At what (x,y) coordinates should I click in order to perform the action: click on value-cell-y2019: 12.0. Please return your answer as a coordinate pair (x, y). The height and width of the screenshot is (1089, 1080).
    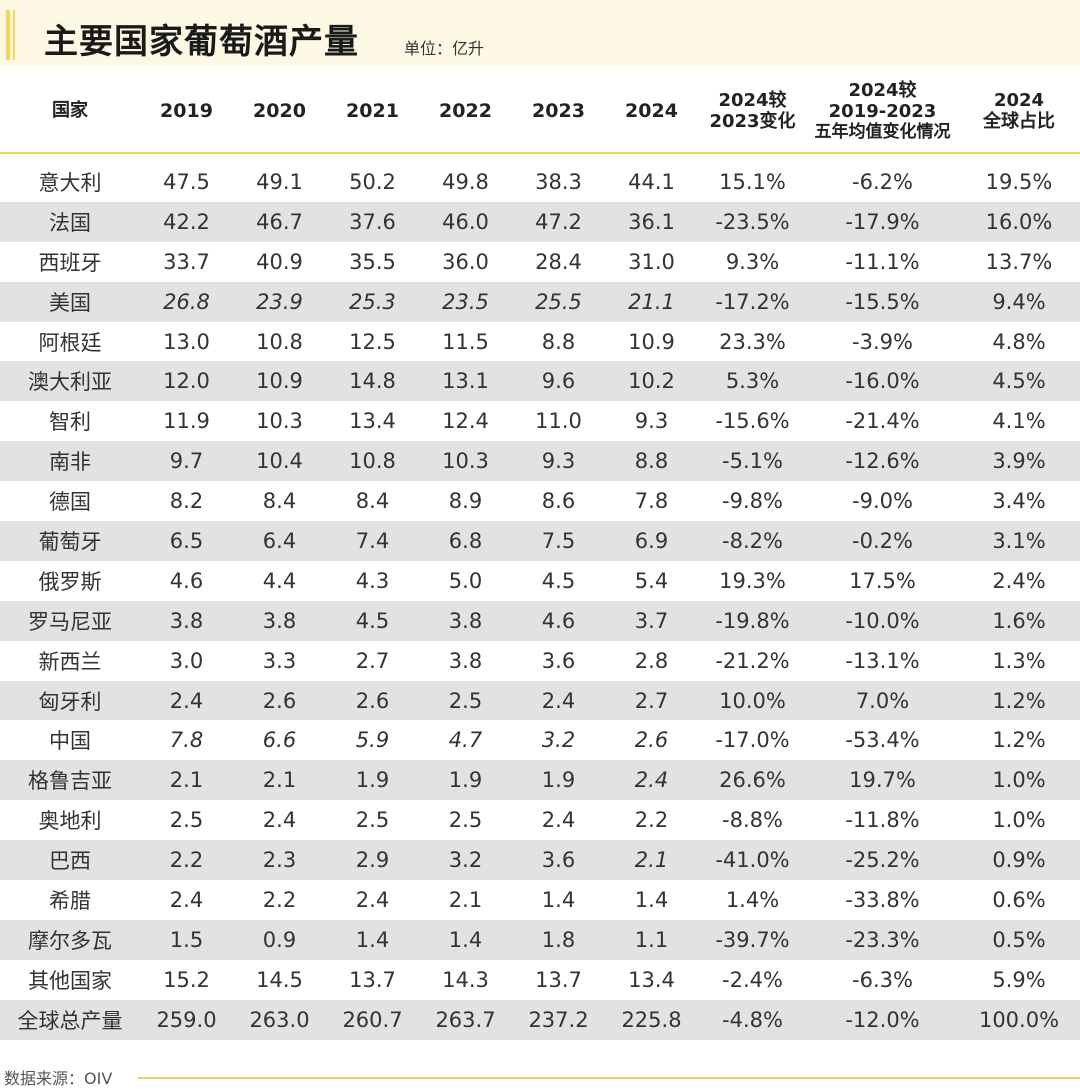
    Looking at the image, I should click on (186, 381).